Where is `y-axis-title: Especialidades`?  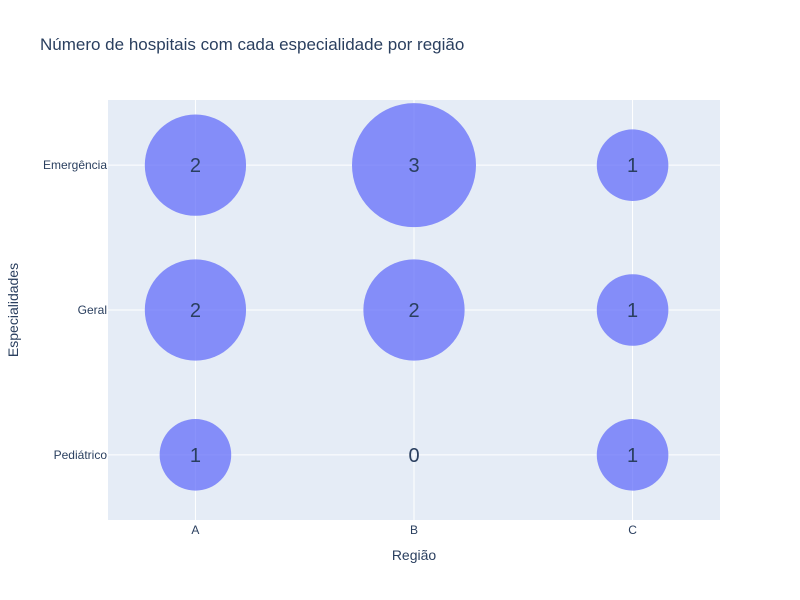
y-axis-title: Especialidades is located at coordinates (13, 310).